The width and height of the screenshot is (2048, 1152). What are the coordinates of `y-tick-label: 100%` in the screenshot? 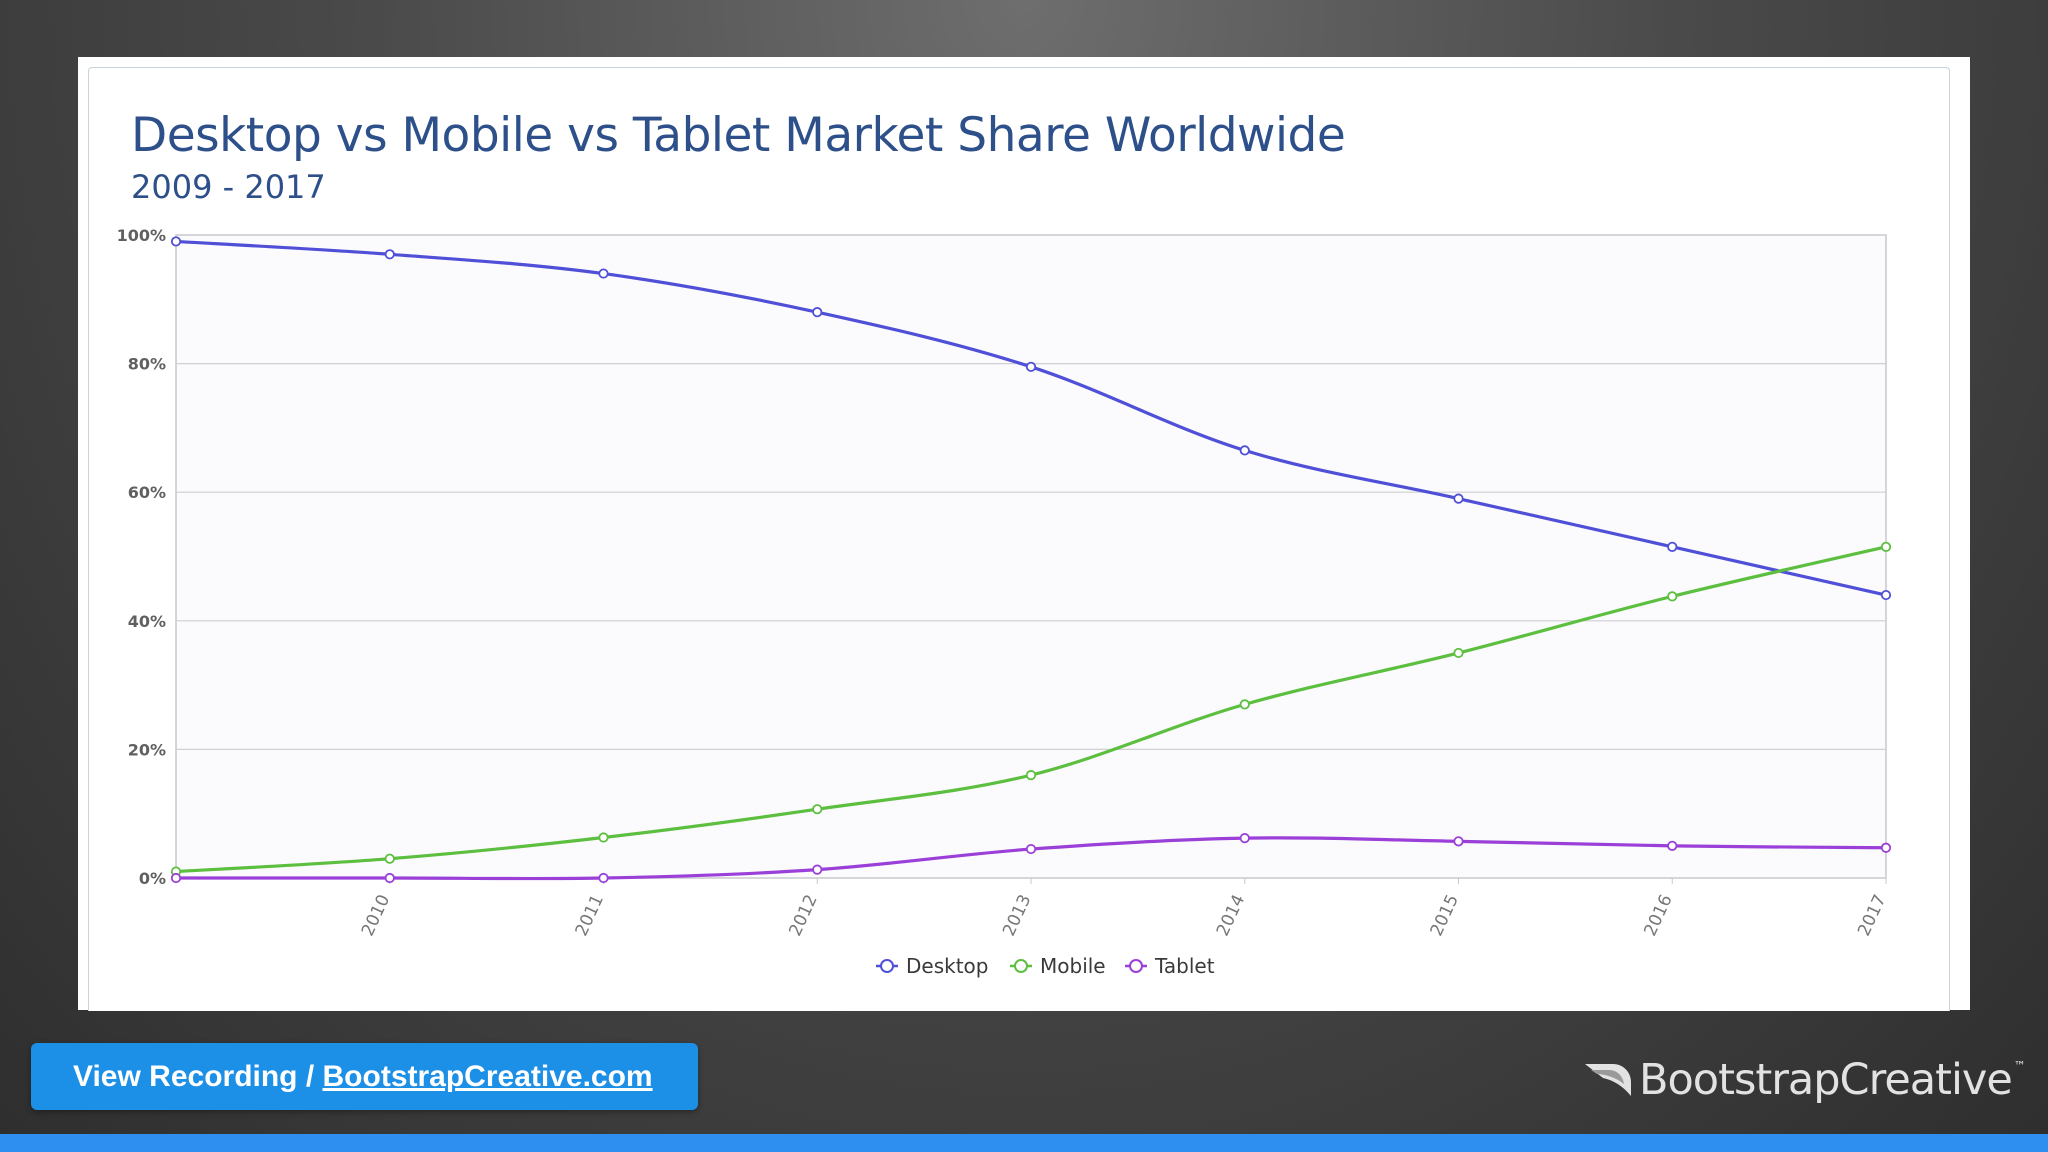 It's located at (141, 235).